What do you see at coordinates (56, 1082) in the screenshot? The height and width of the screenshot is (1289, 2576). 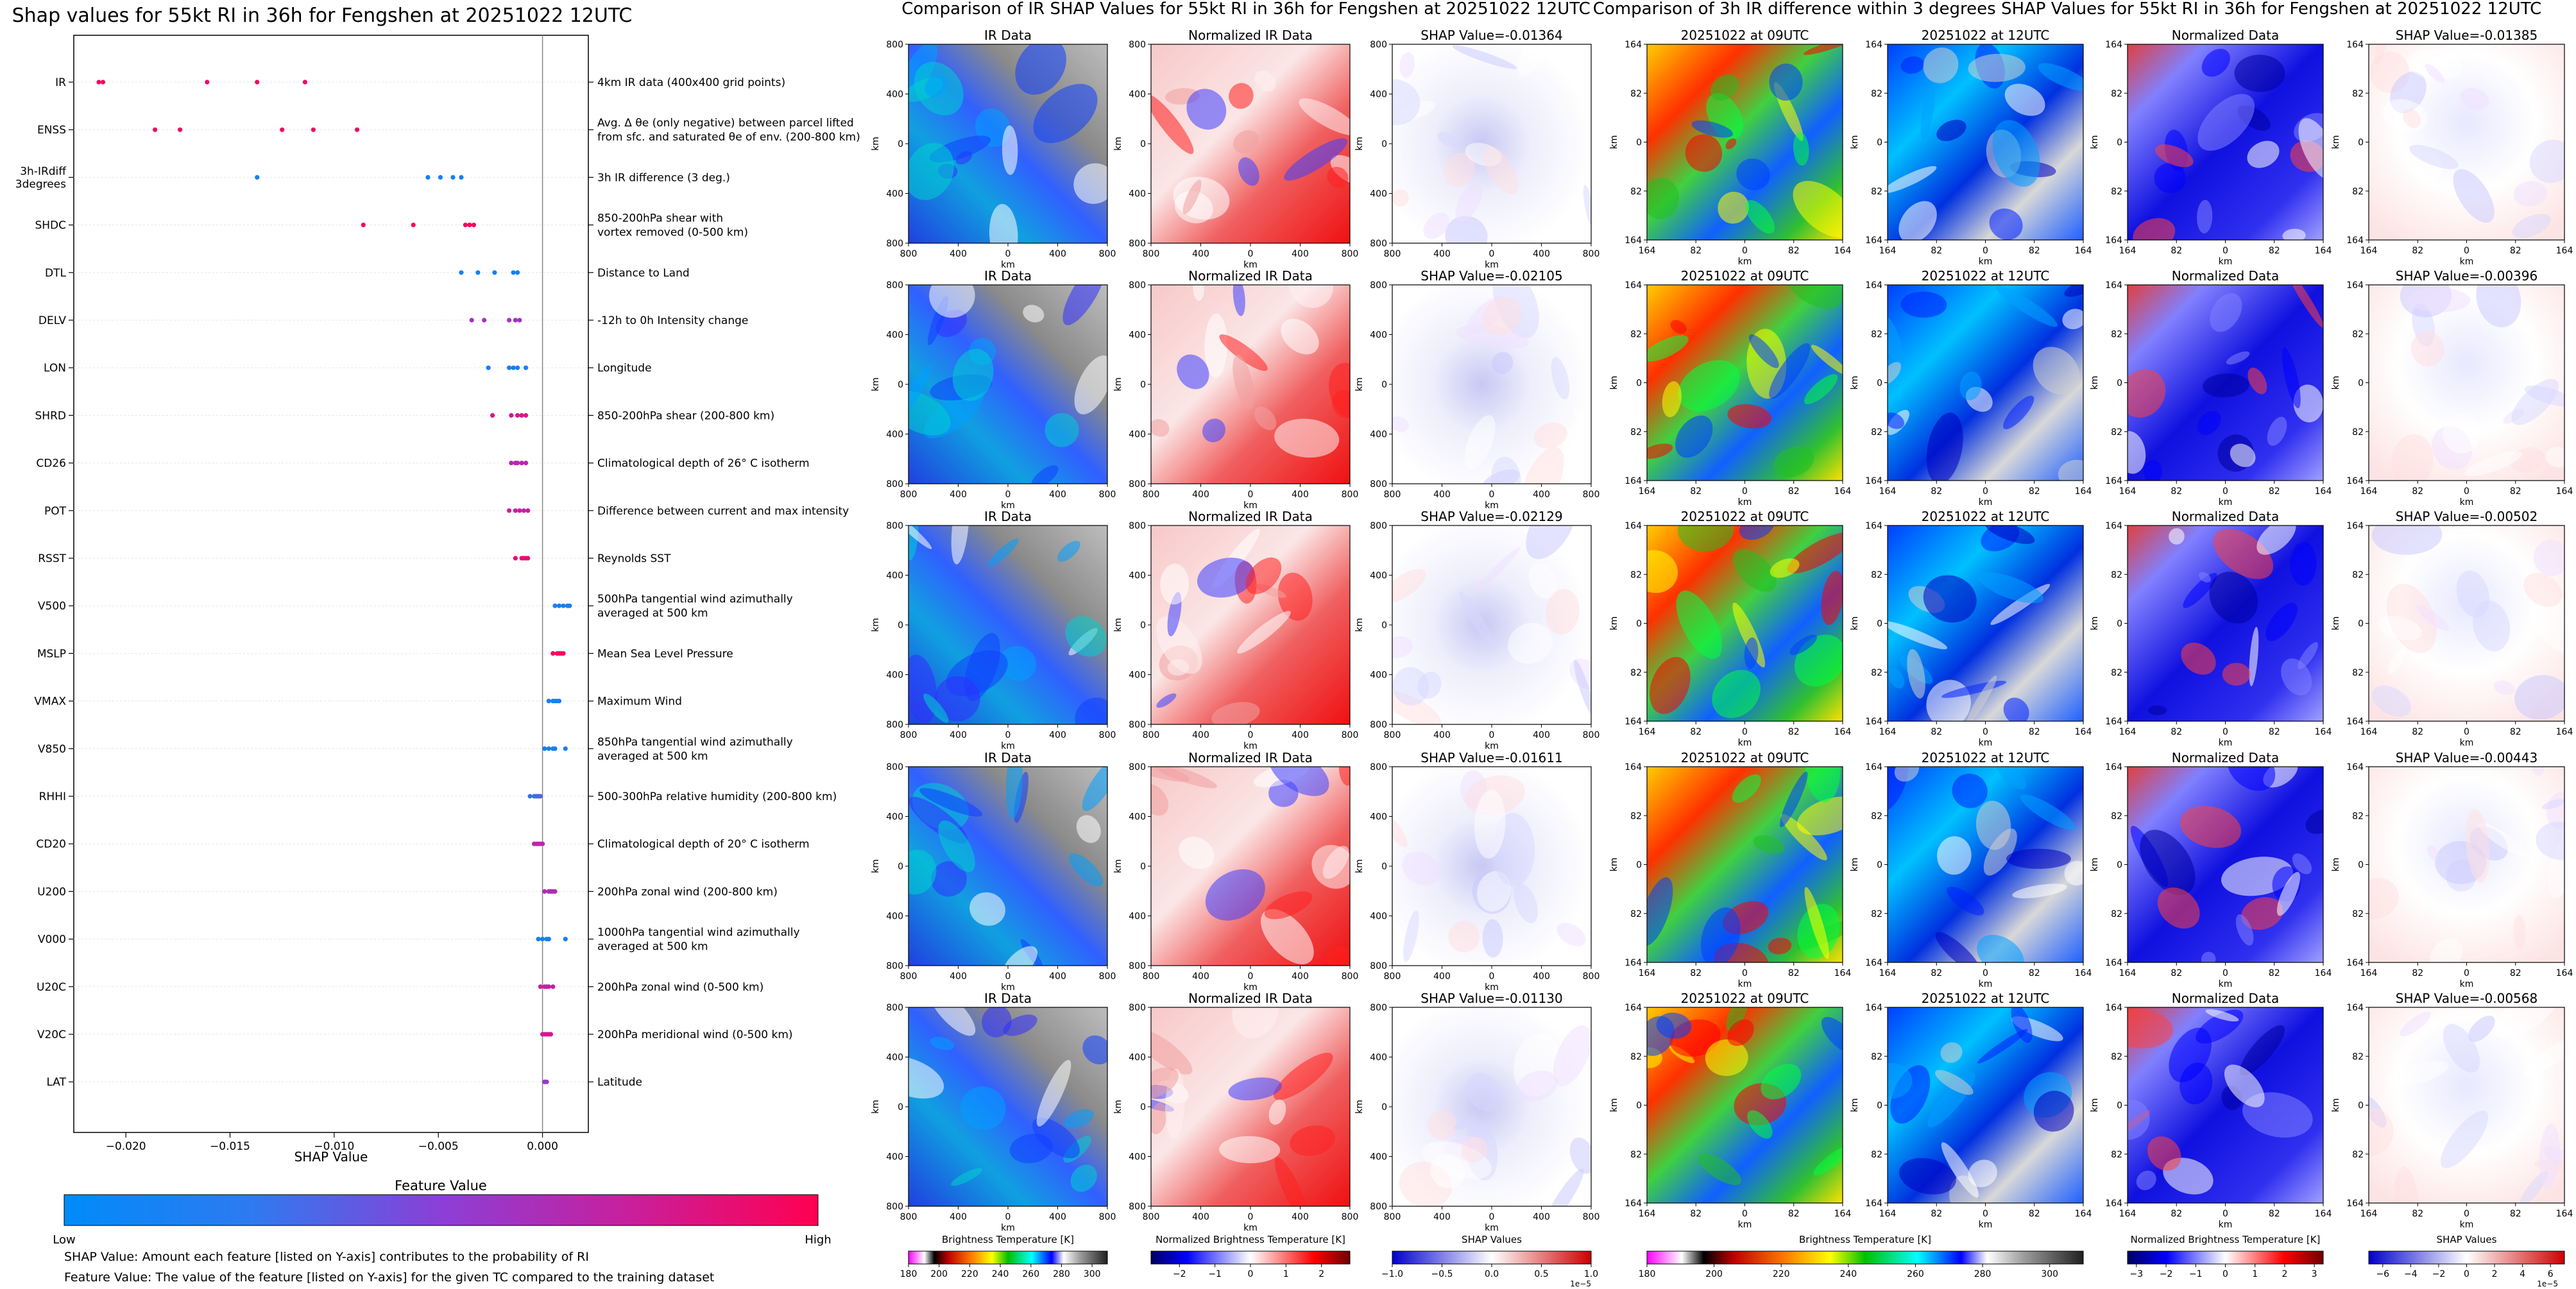 I see `feature-label: LAT` at bounding box center [56, 1082].